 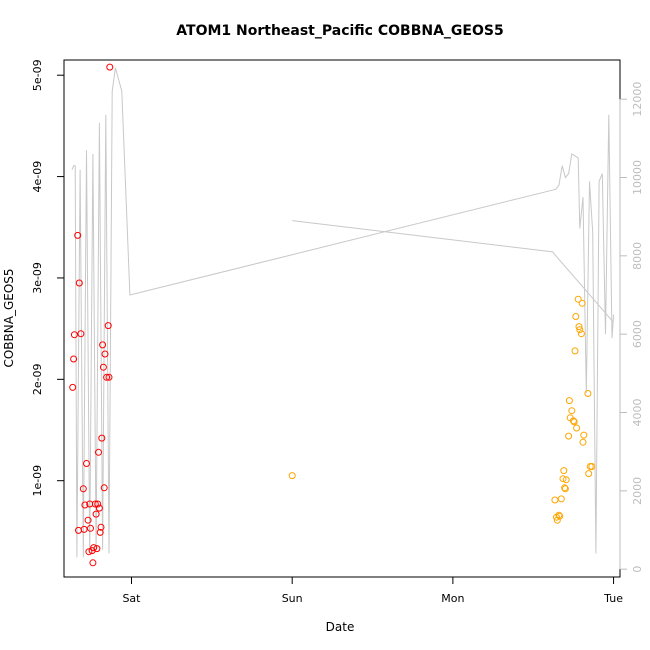 What do you see at coordinates (37, 481) in the screenshot?
I see `y-tick-label: 1e-09` at bounding box center [37, 481].